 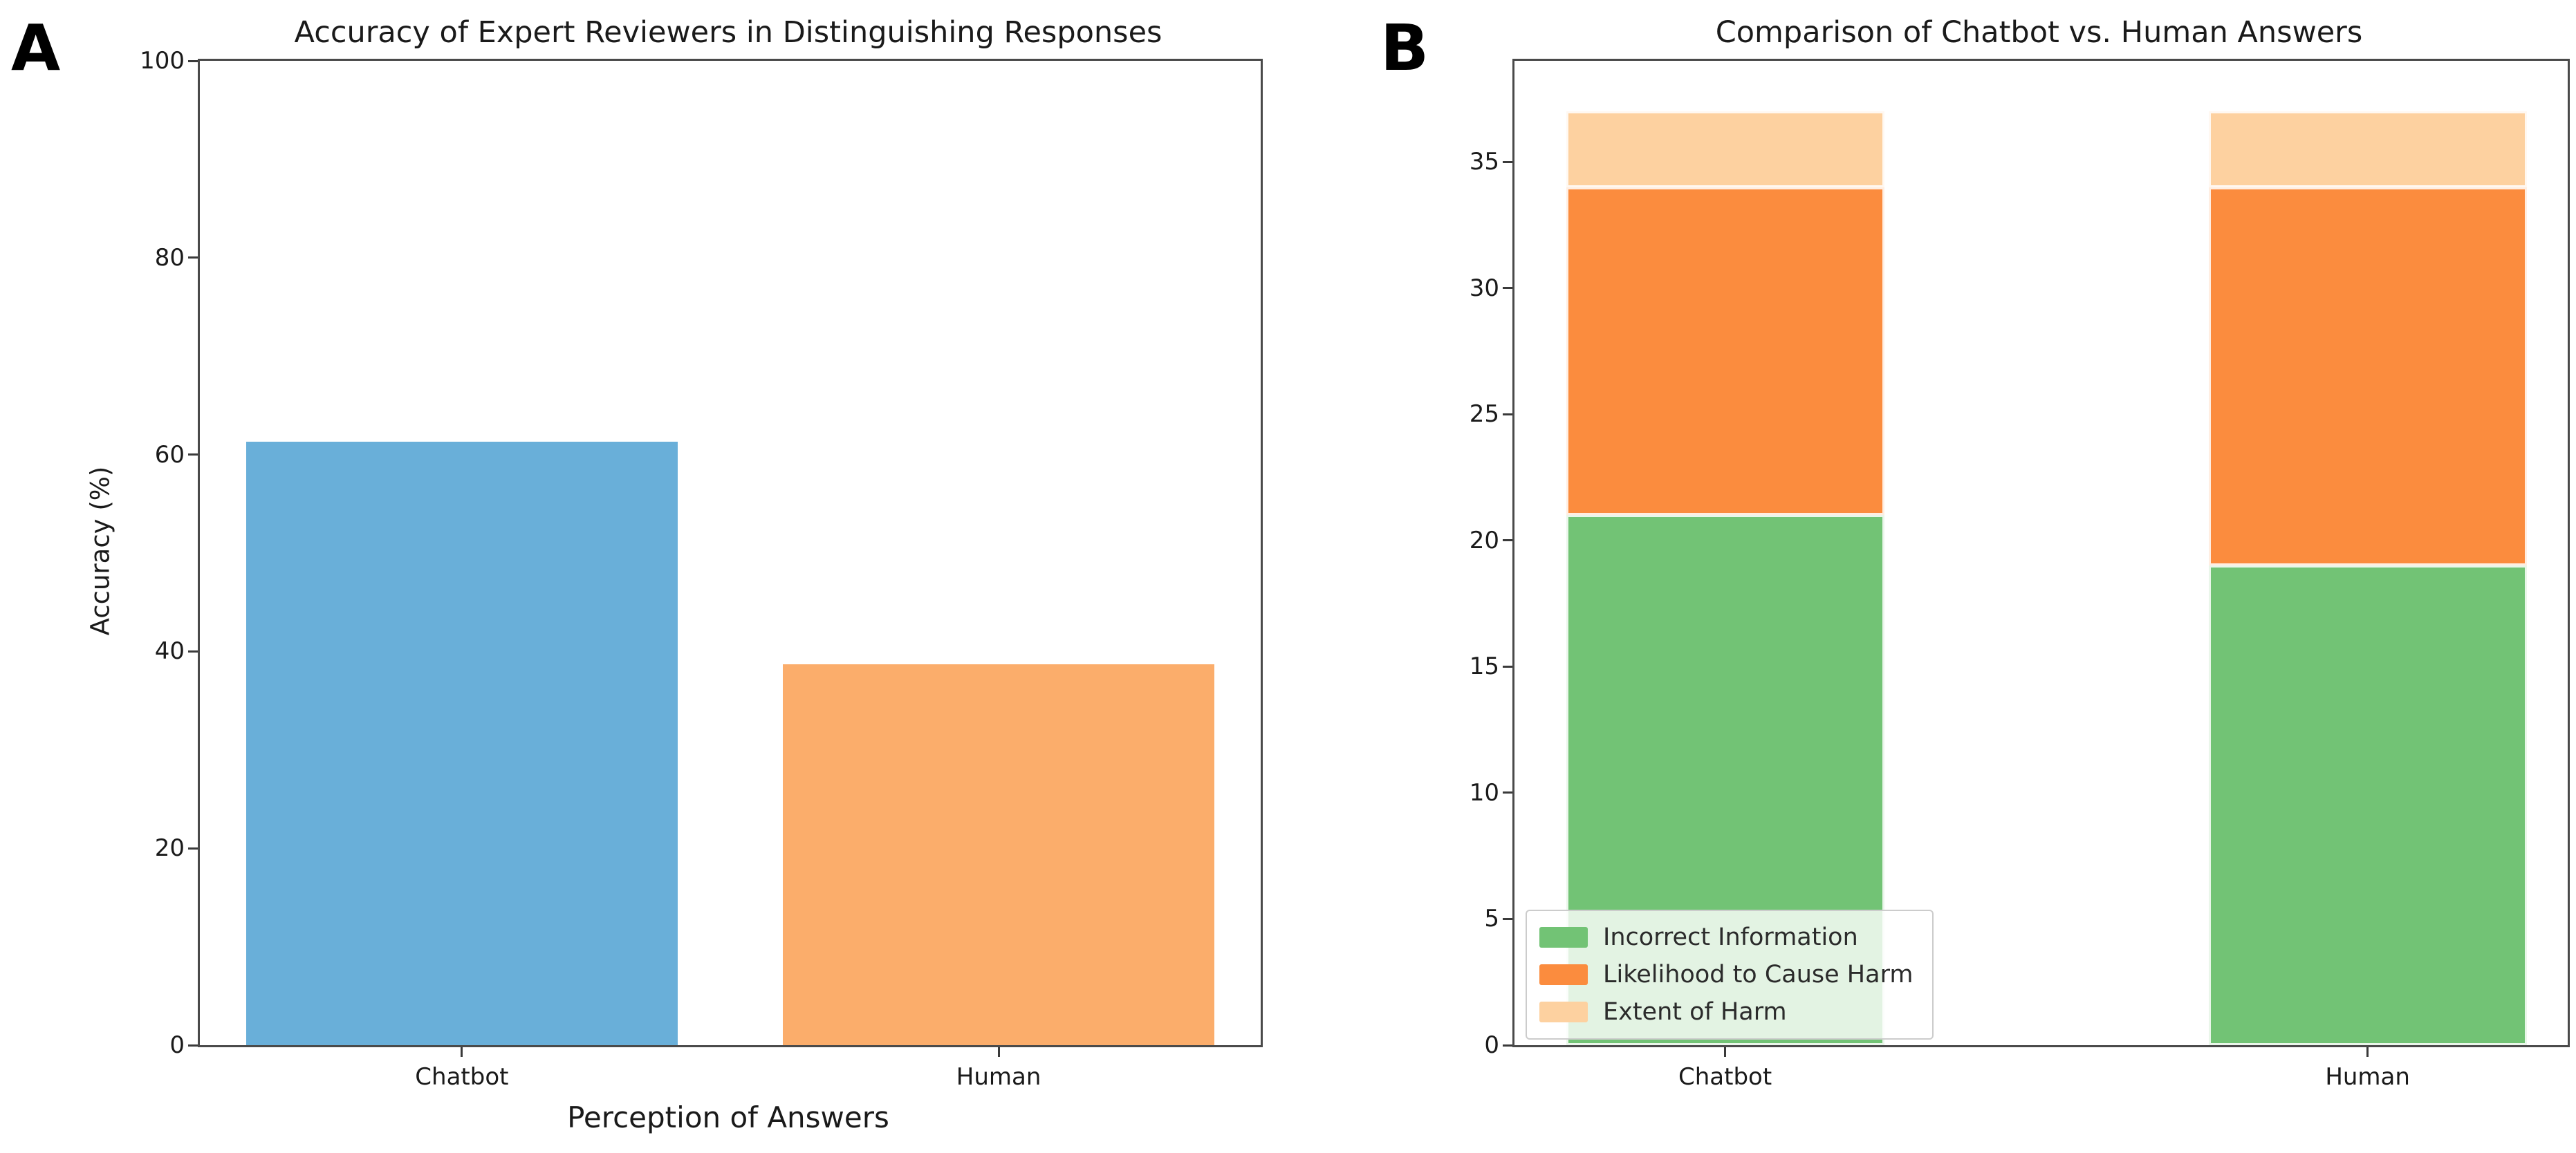 What do you see at coordinates (163, 61) in the screenshot?
I see `y-tick-label: 100` at bounding box center [163, 61].